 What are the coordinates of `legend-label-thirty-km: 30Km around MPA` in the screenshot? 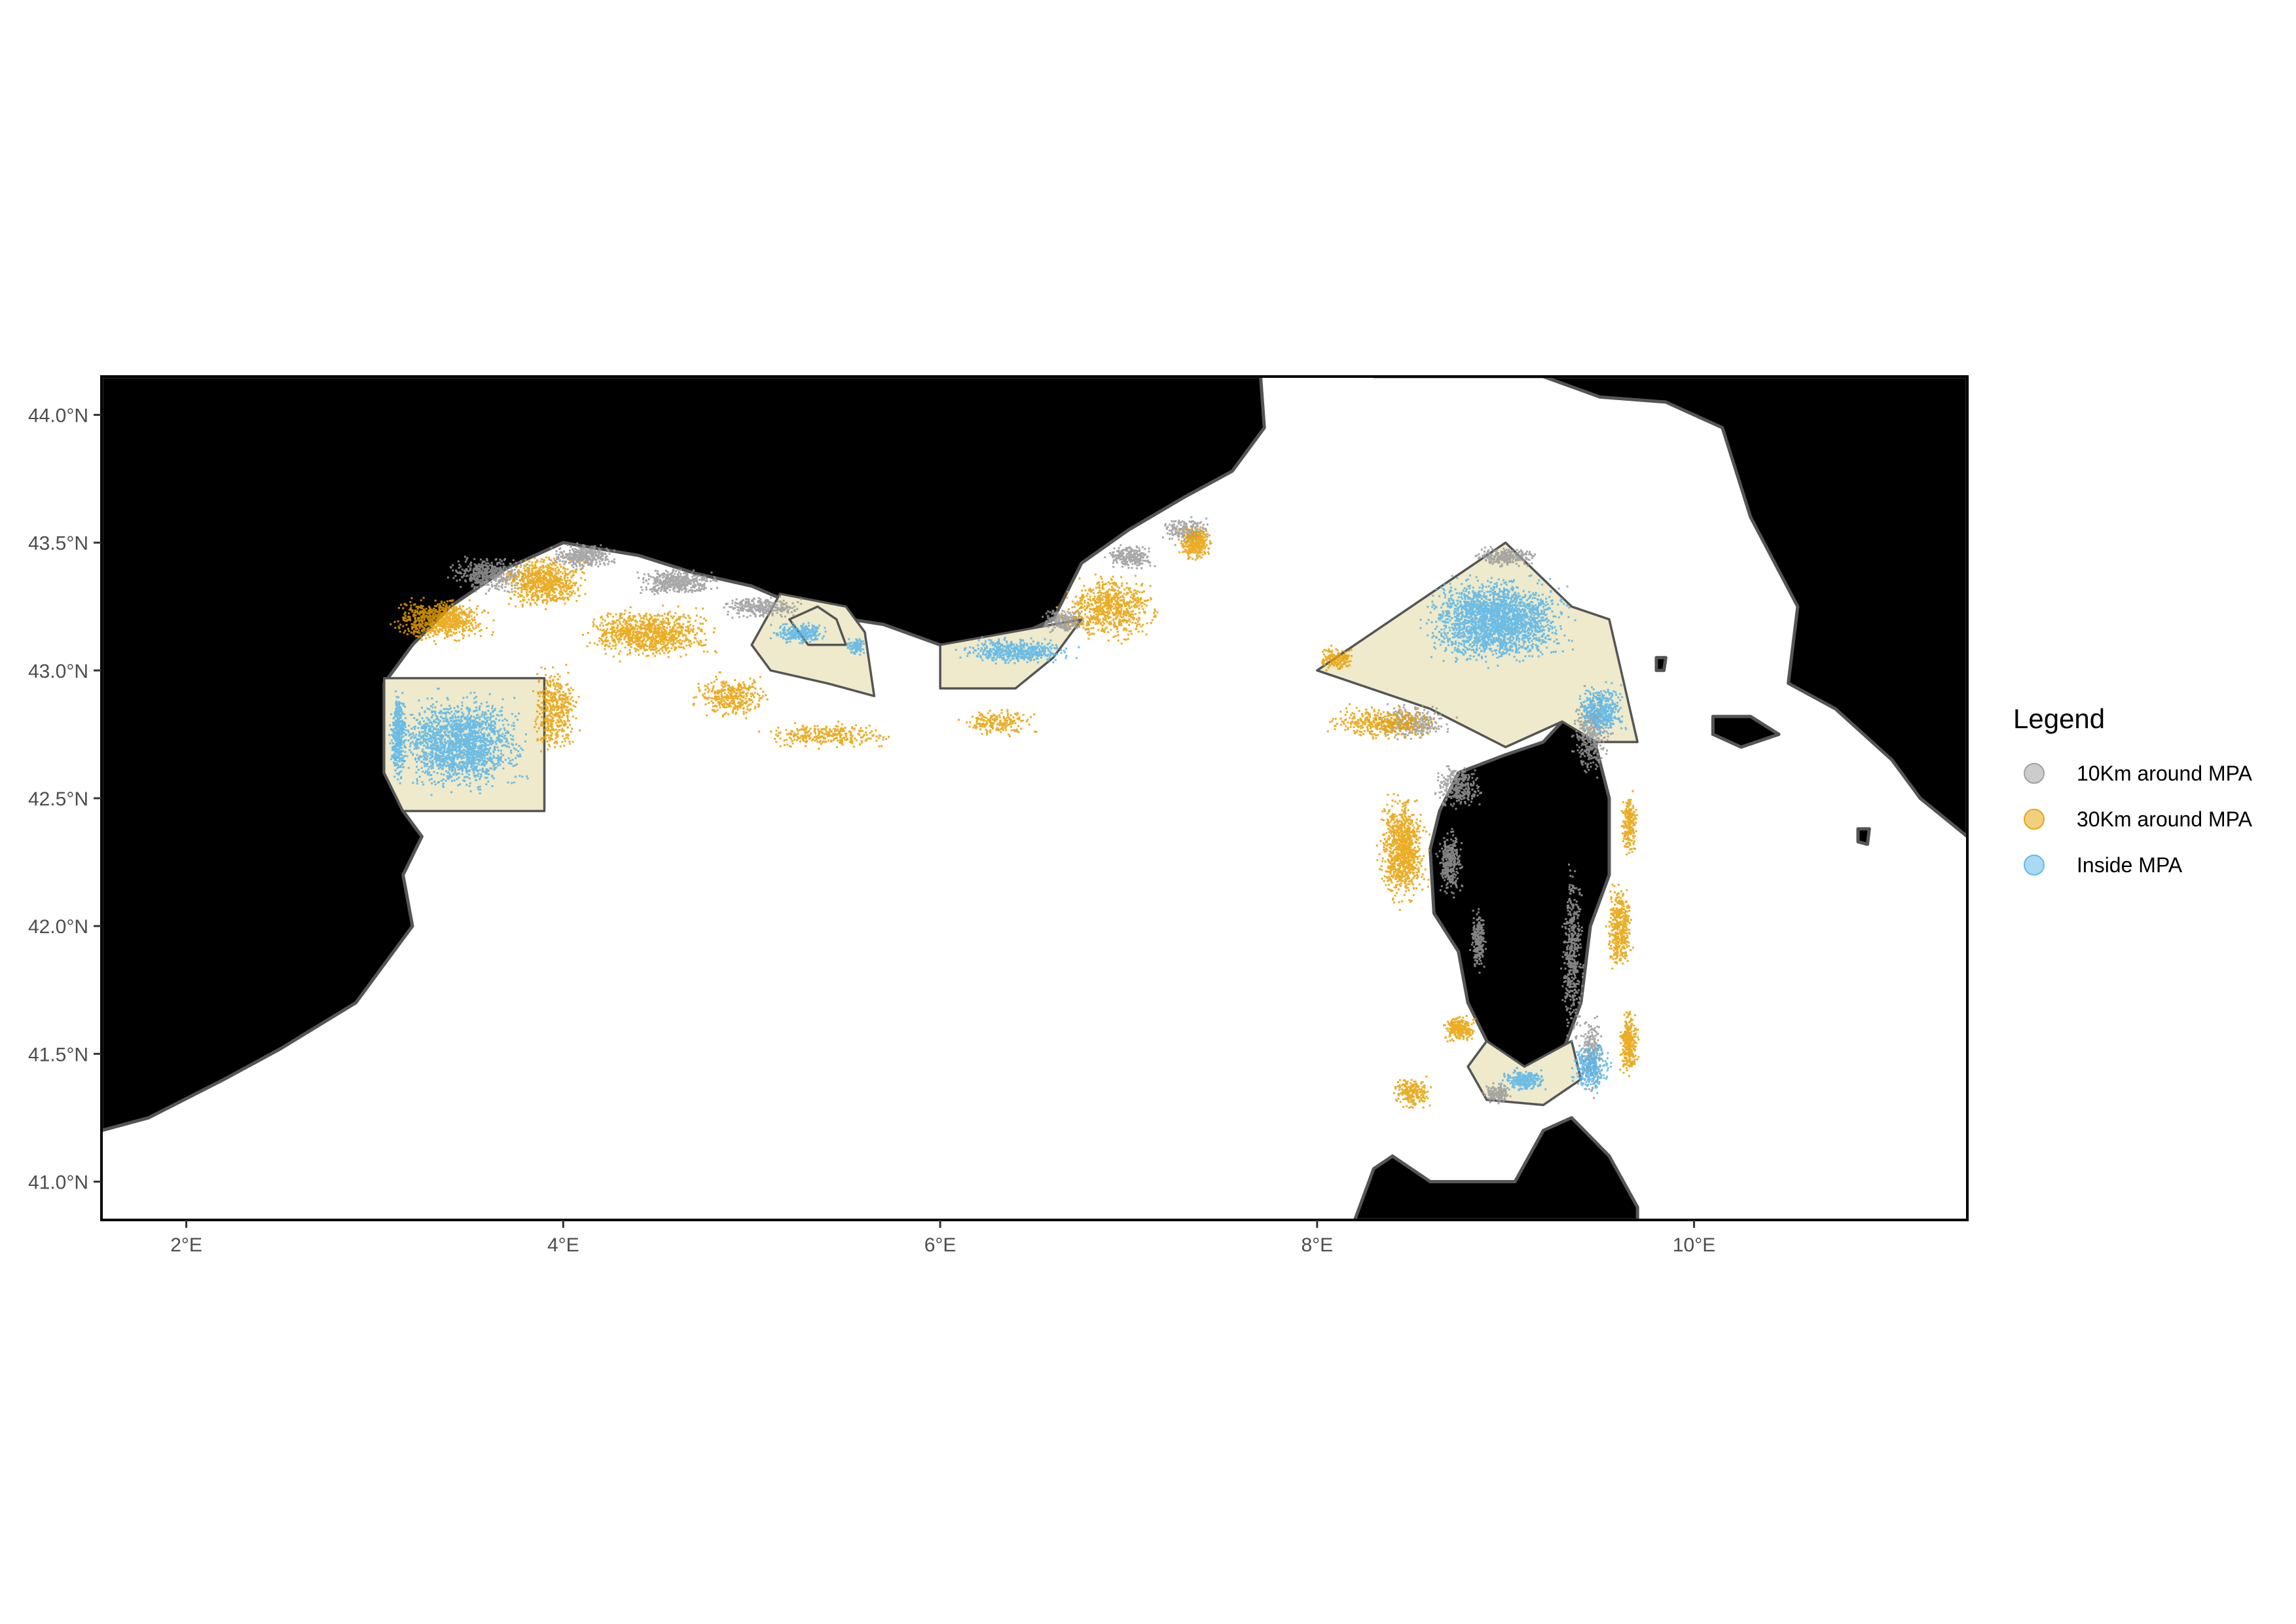 It's located at (2165, 819).